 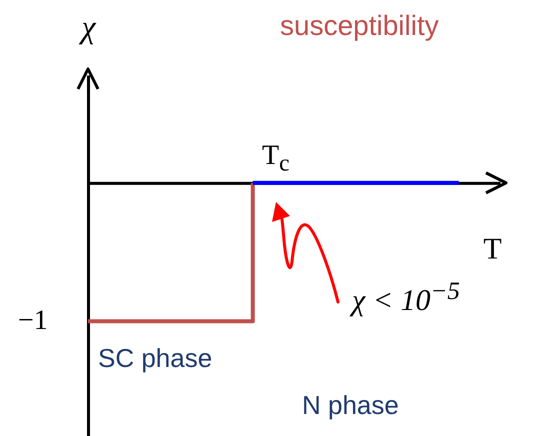 What do you see at coordinates (492, 249) in the screenshot?
I see `x-axis-title: T` at bounding box center [492, 249].